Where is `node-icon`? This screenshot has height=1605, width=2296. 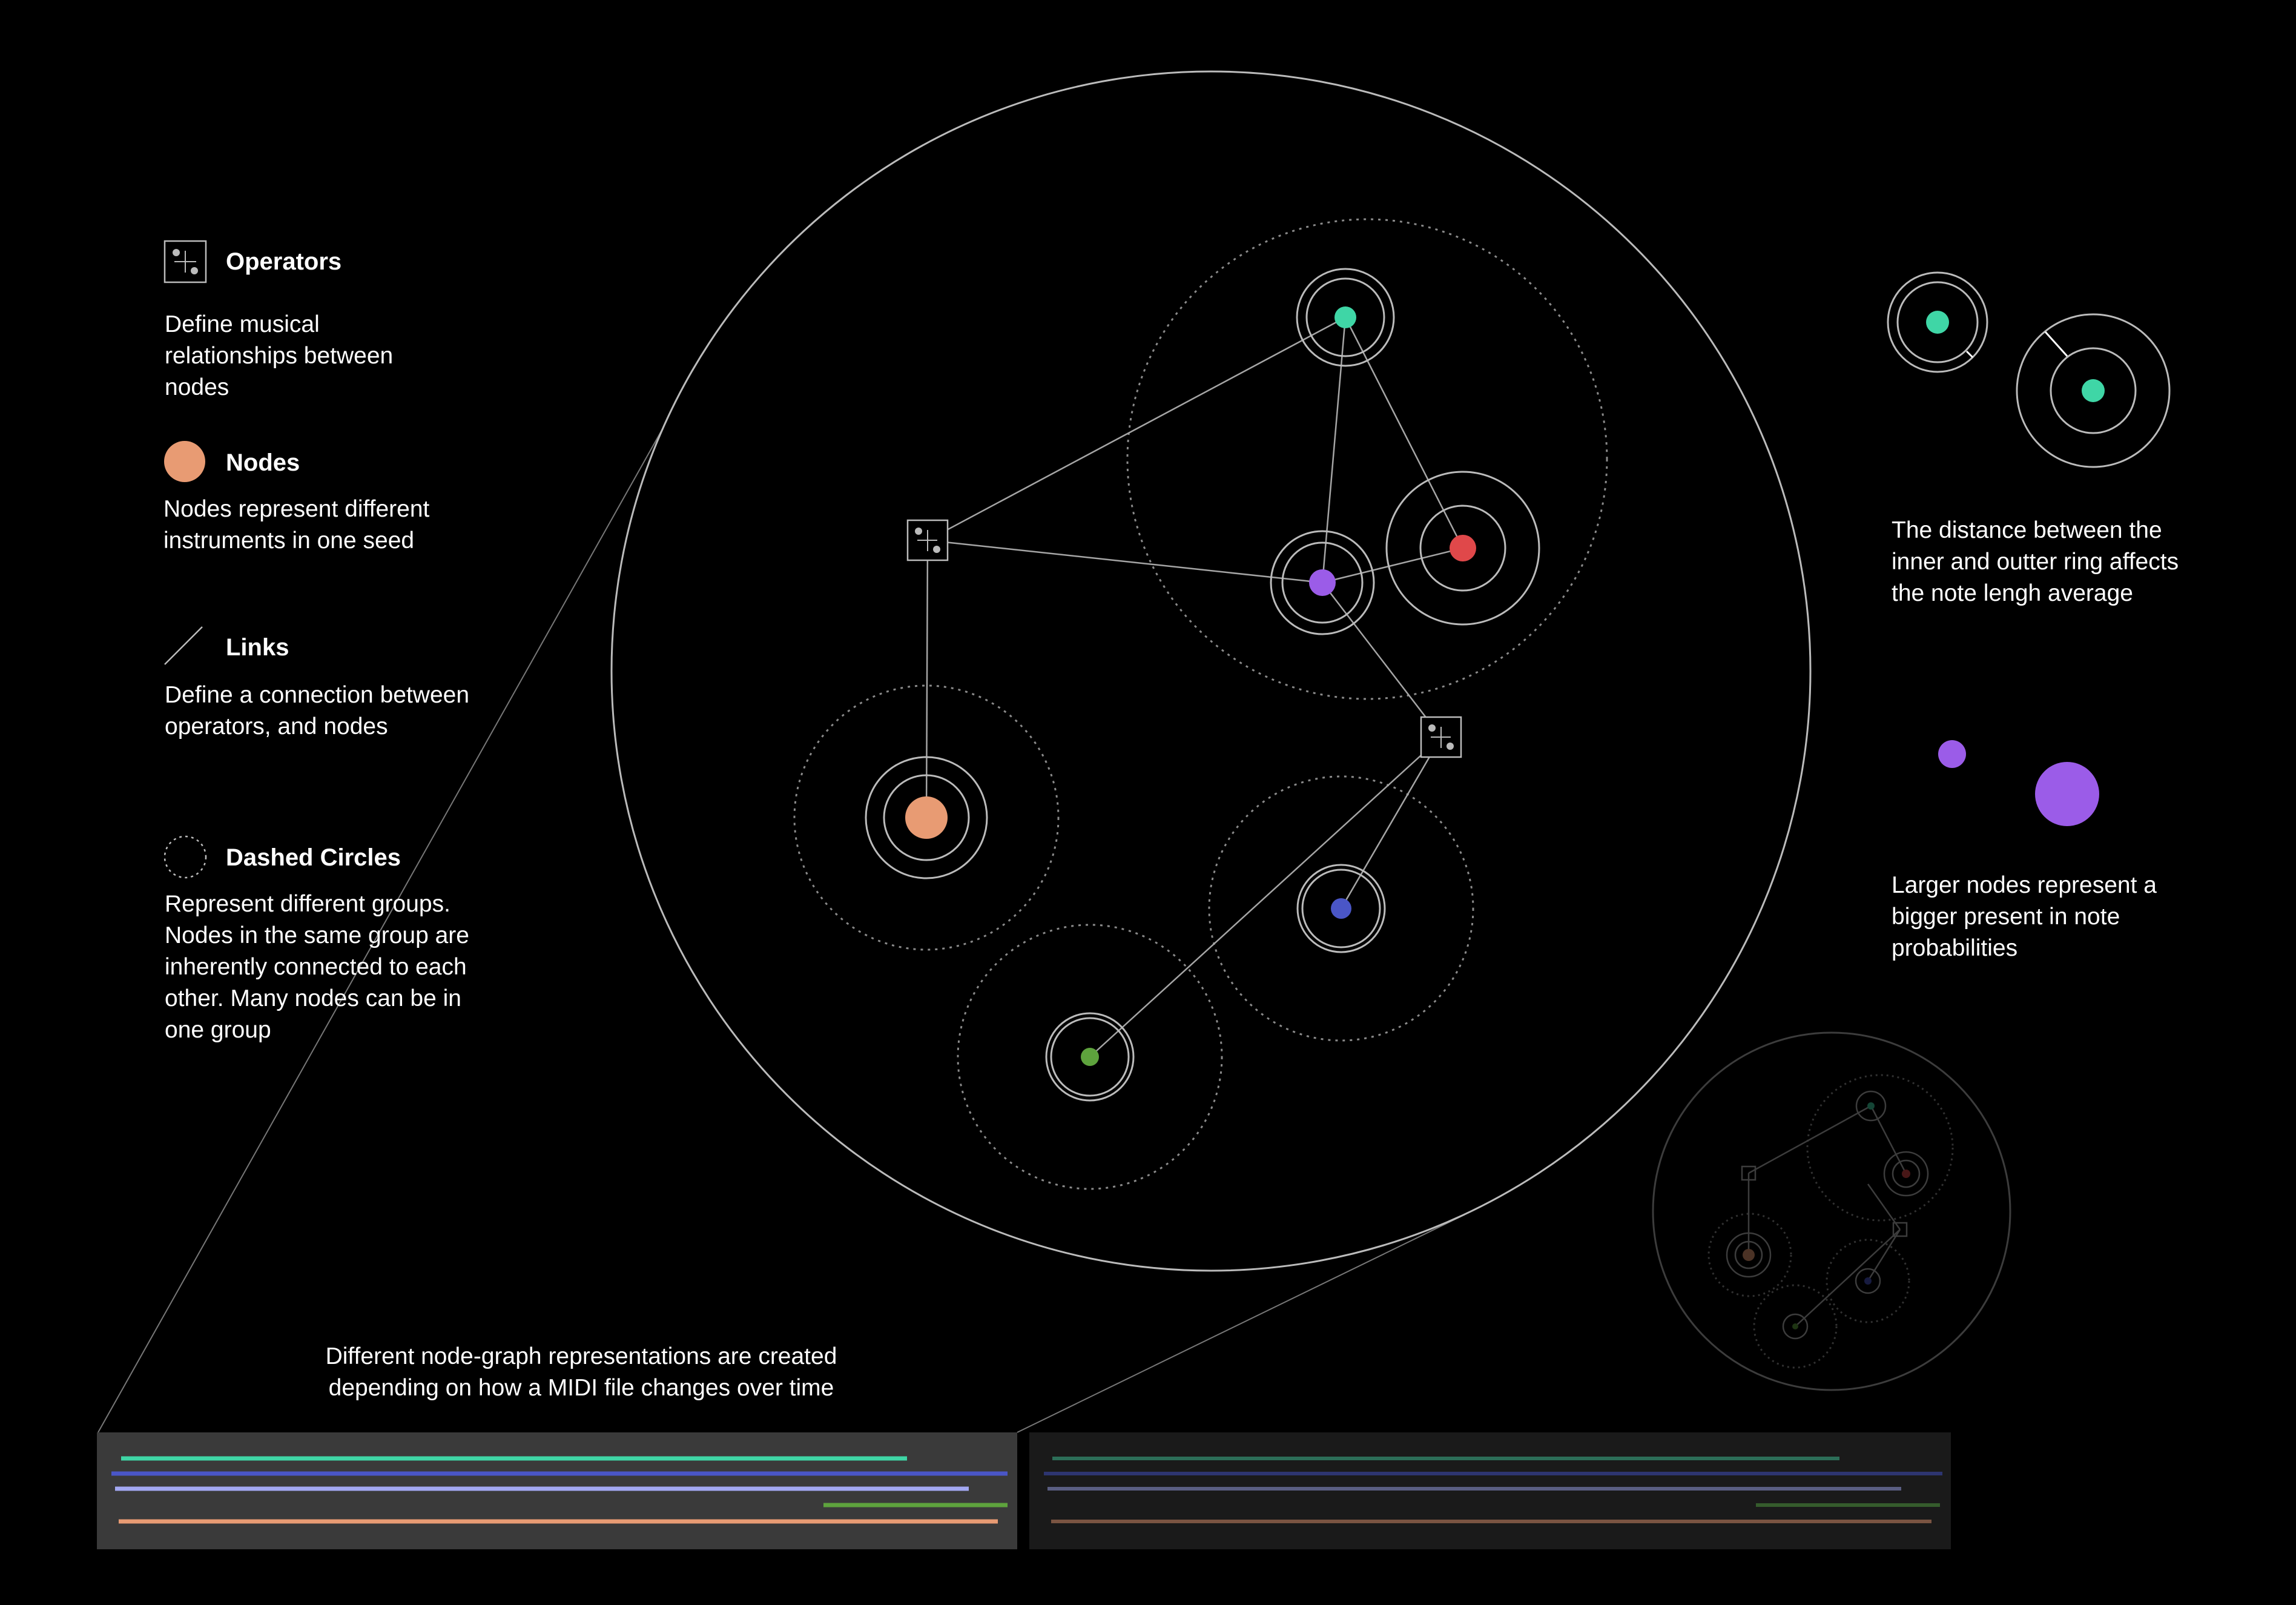
node-icon is located at coordinates (185, 461).